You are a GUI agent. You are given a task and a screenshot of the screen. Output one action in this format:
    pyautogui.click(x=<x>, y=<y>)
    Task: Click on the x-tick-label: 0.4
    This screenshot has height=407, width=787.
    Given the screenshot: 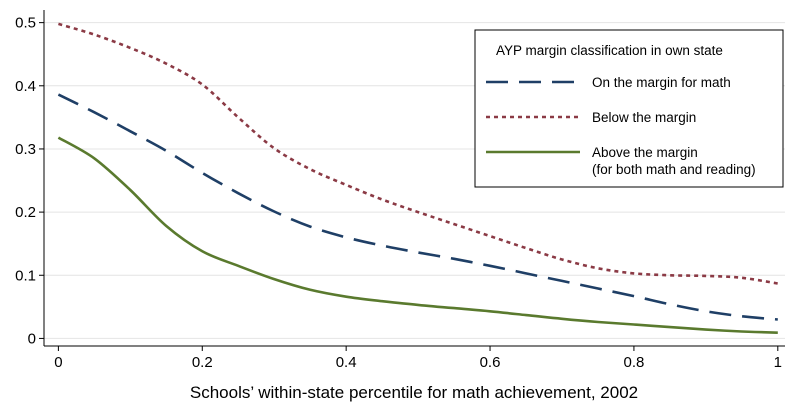 What is the action you would take?
    pyautogui.click(x=346, y=362)
    